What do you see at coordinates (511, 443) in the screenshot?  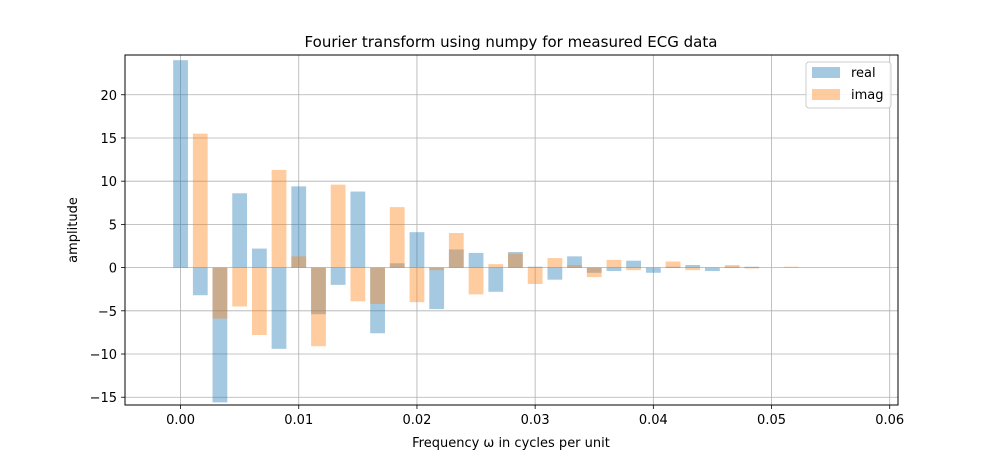 I see `x-axis-label: Frequency ω in cycles per unit` at bounding box center [511, 443].